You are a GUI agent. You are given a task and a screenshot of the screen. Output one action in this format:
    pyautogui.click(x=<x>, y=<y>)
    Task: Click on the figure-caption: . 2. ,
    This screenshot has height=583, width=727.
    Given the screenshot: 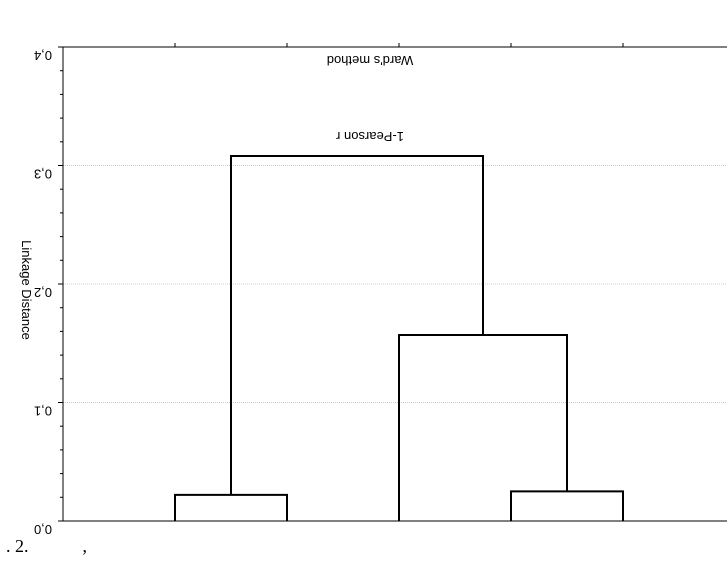 What is the action you would take?
    pyautogui.click(x=46, y=546)
    